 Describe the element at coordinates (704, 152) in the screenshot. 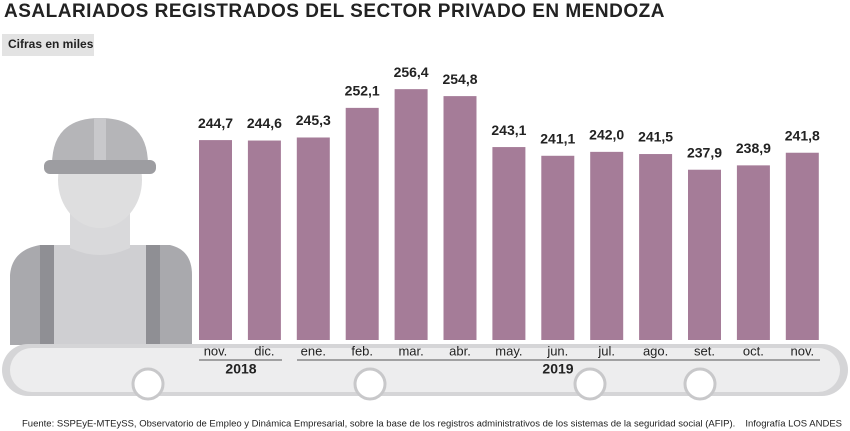

I see `value-label: 237,9` at that location.